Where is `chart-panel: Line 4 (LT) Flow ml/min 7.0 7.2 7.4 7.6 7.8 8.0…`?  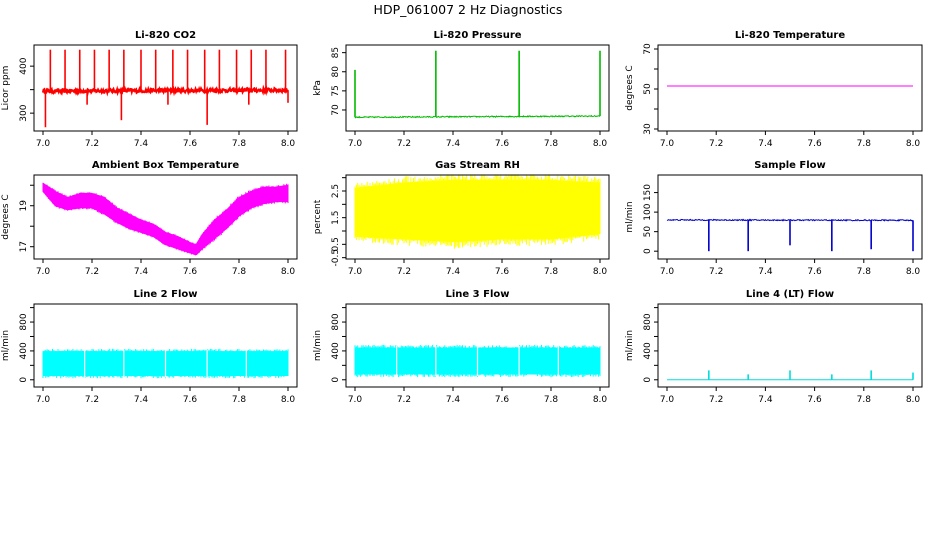
chart-panel: Line 4 (LT) Flow ml/min 7.0 7.2 7.4 7.6 7.8 8.0… is located at coordinates (774, 347).